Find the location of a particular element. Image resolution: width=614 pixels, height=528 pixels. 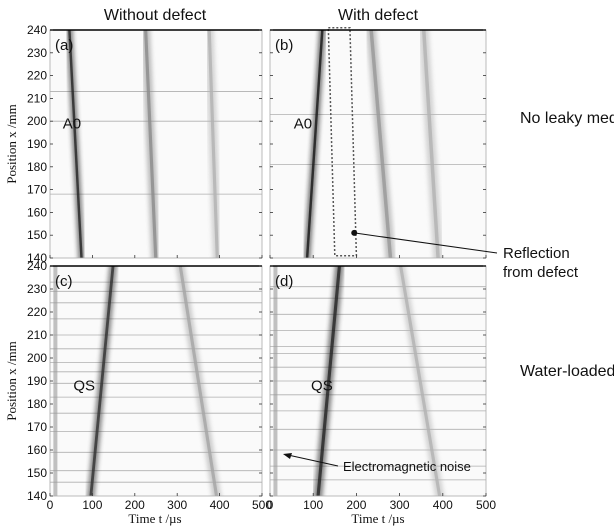

x-axis-label-left: Time t /µs is located at coordinates (154, 518).